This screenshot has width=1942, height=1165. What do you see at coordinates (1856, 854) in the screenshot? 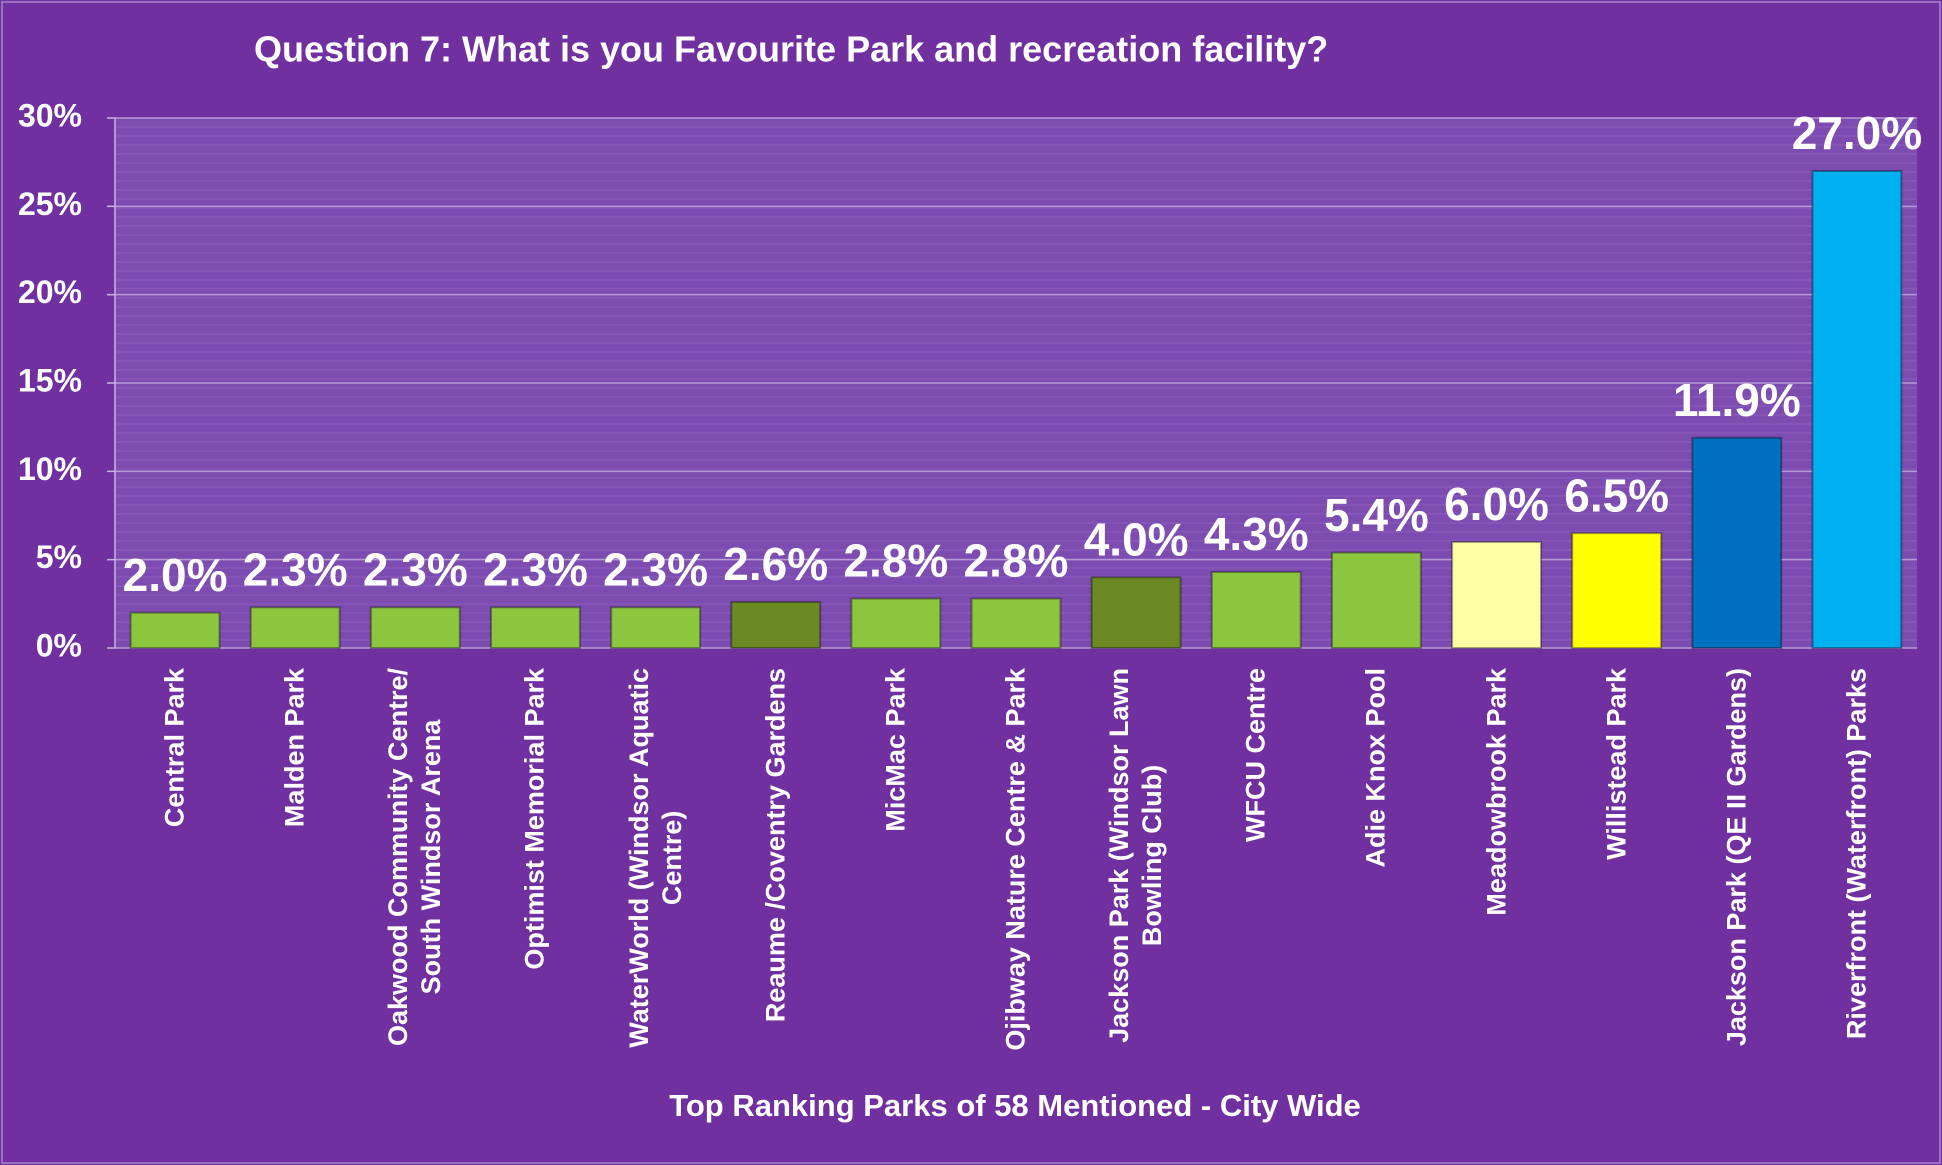
I see `x-tick-label: Riverfront (Waterfront) Parks` at bounding box center [1856, 854].